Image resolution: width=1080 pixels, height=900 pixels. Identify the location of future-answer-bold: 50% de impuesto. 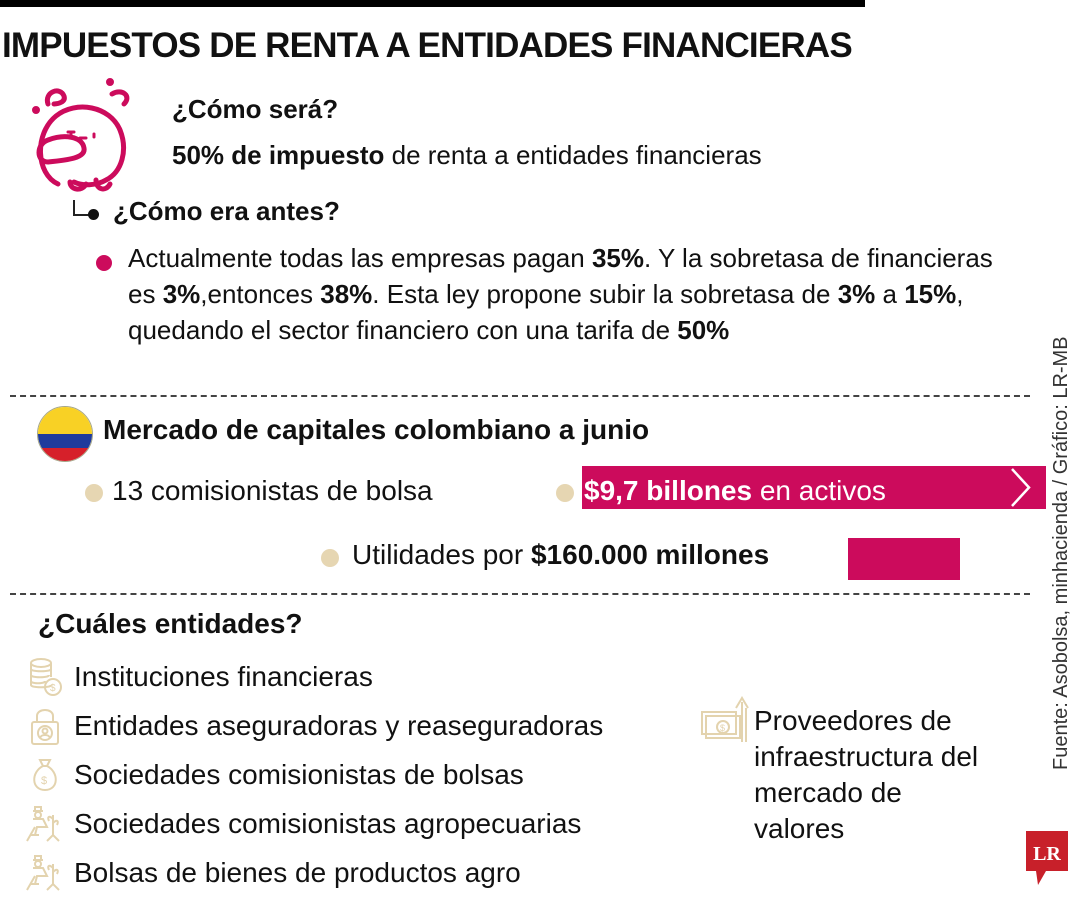
(278, 155).